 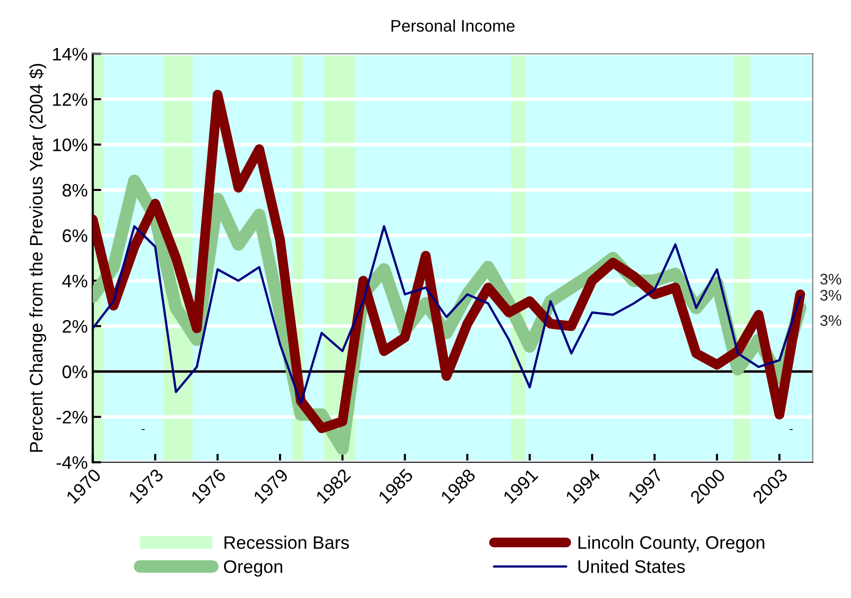 What do you see at coordinates (75, 326) in the screenshot?
I see `y-tick-label: 2%` at bounding box center [75, 326].